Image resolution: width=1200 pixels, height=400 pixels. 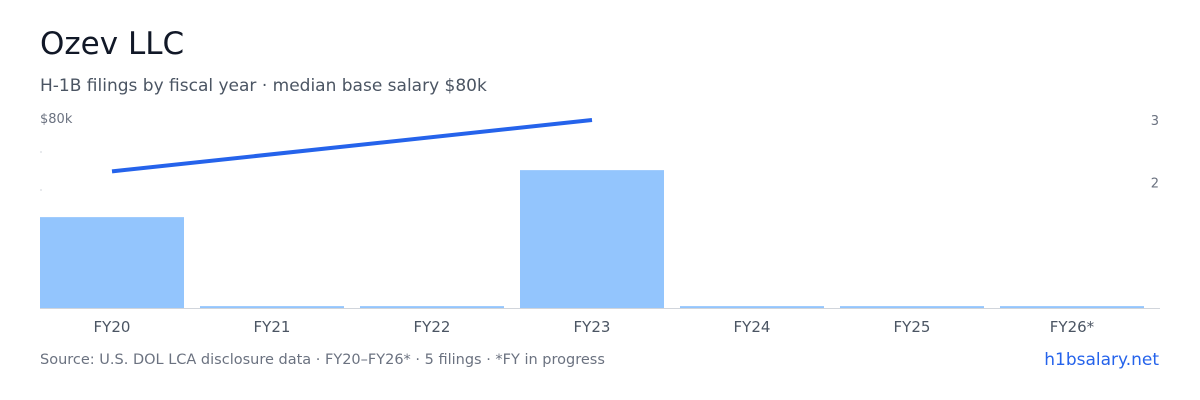 I want to click on bar-fy24, so click(x=752, y=307).